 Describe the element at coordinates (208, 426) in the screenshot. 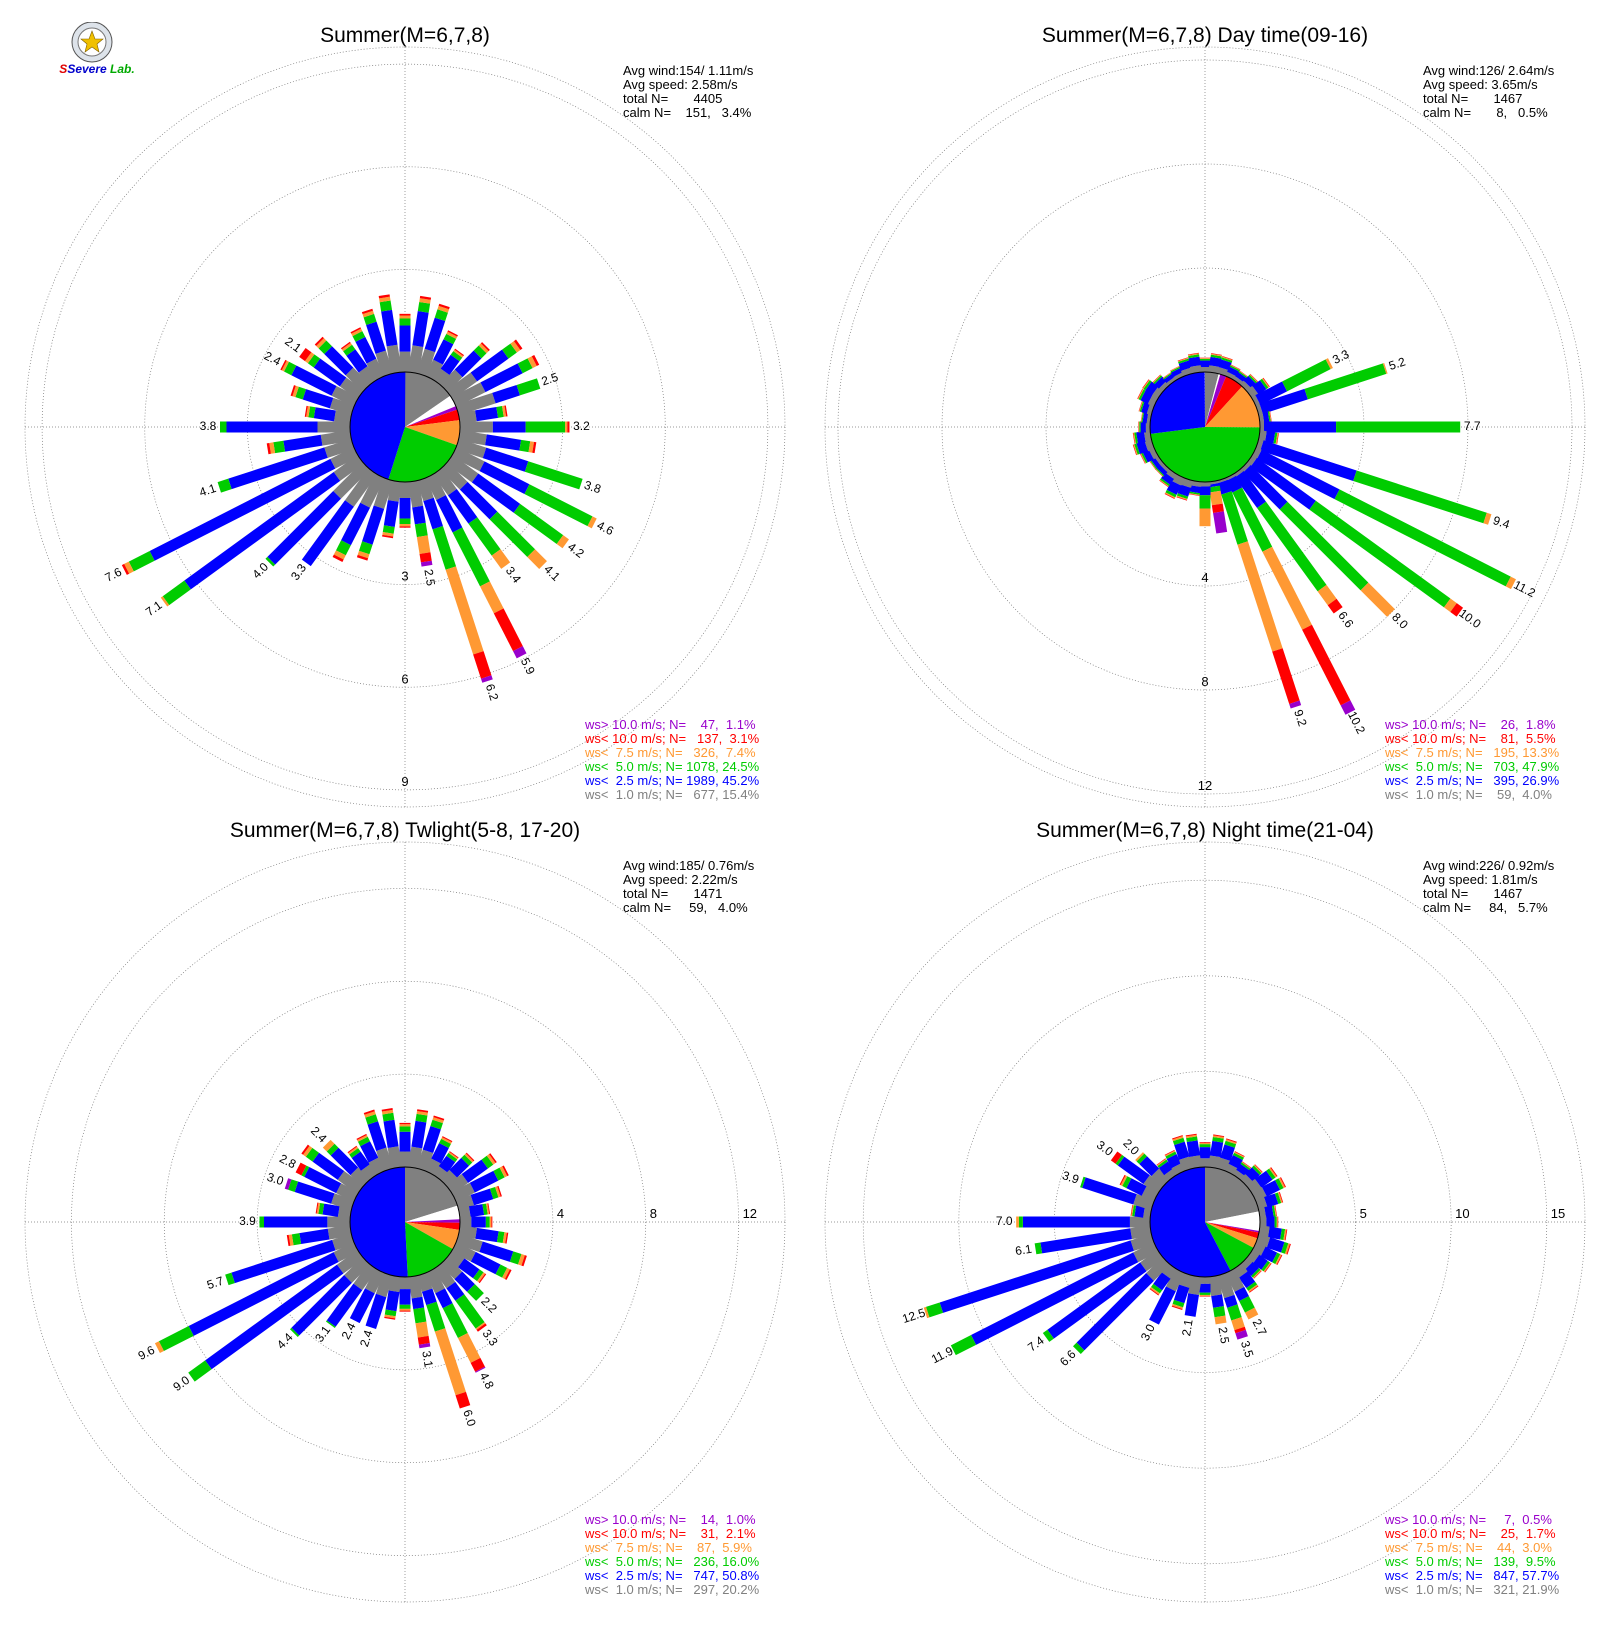

I see `bar-value-label: 3.8` at that location.